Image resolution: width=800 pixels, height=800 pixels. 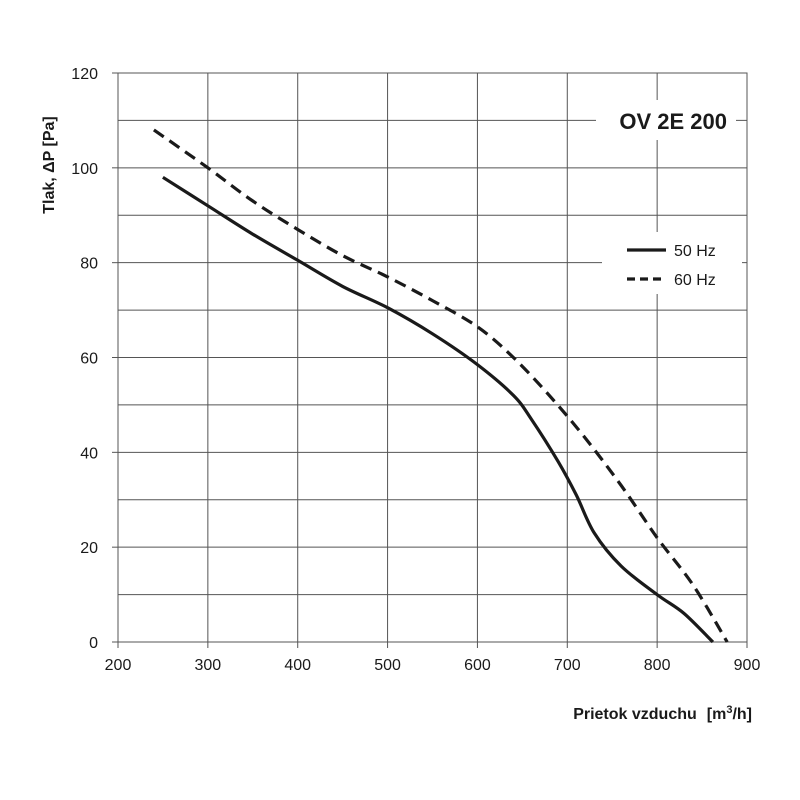 What do you see at coordinates (567, 665) in the screenshot?
I see `x-tick-label: 700` at bounding box center [567, 665].